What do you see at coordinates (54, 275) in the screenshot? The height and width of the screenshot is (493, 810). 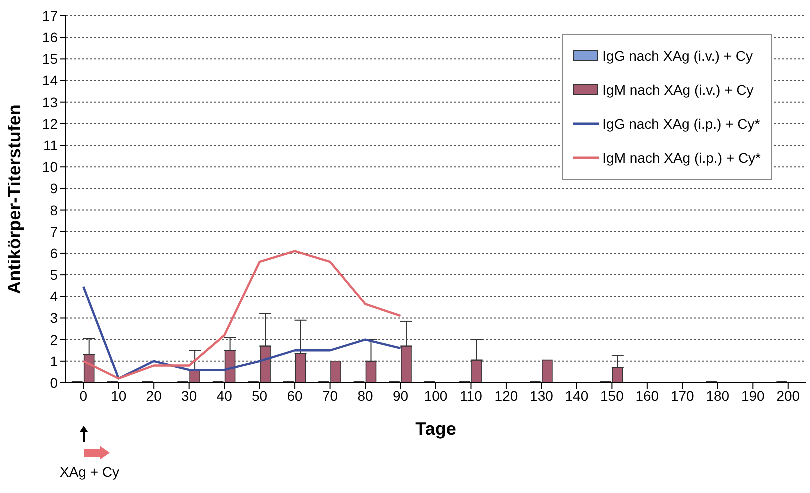 I see `y-tick-label: 5` at bounding box center [54, 275].